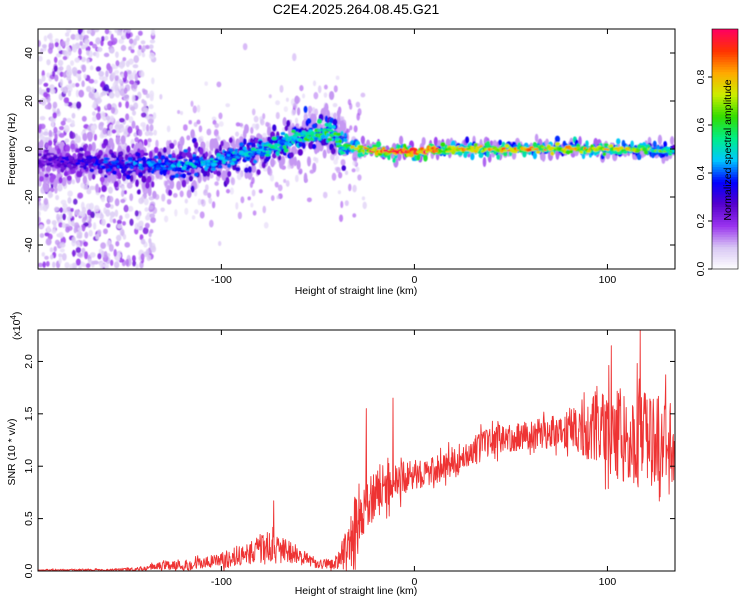 The width and height of the screenshot is (750, 600). Describe the element at coordinates (29, 53) in the screenshot. I see `spectrogram-y-tick-label: 40` at that location.